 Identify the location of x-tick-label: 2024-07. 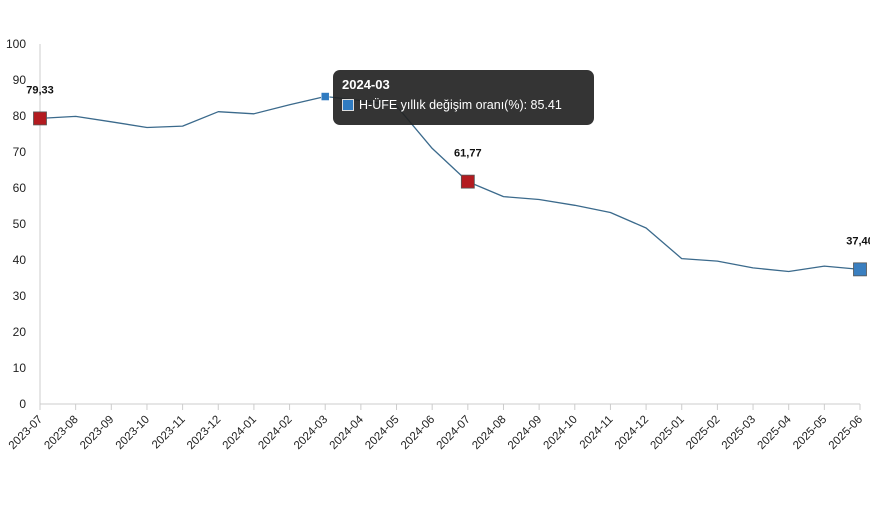
(454, 433).